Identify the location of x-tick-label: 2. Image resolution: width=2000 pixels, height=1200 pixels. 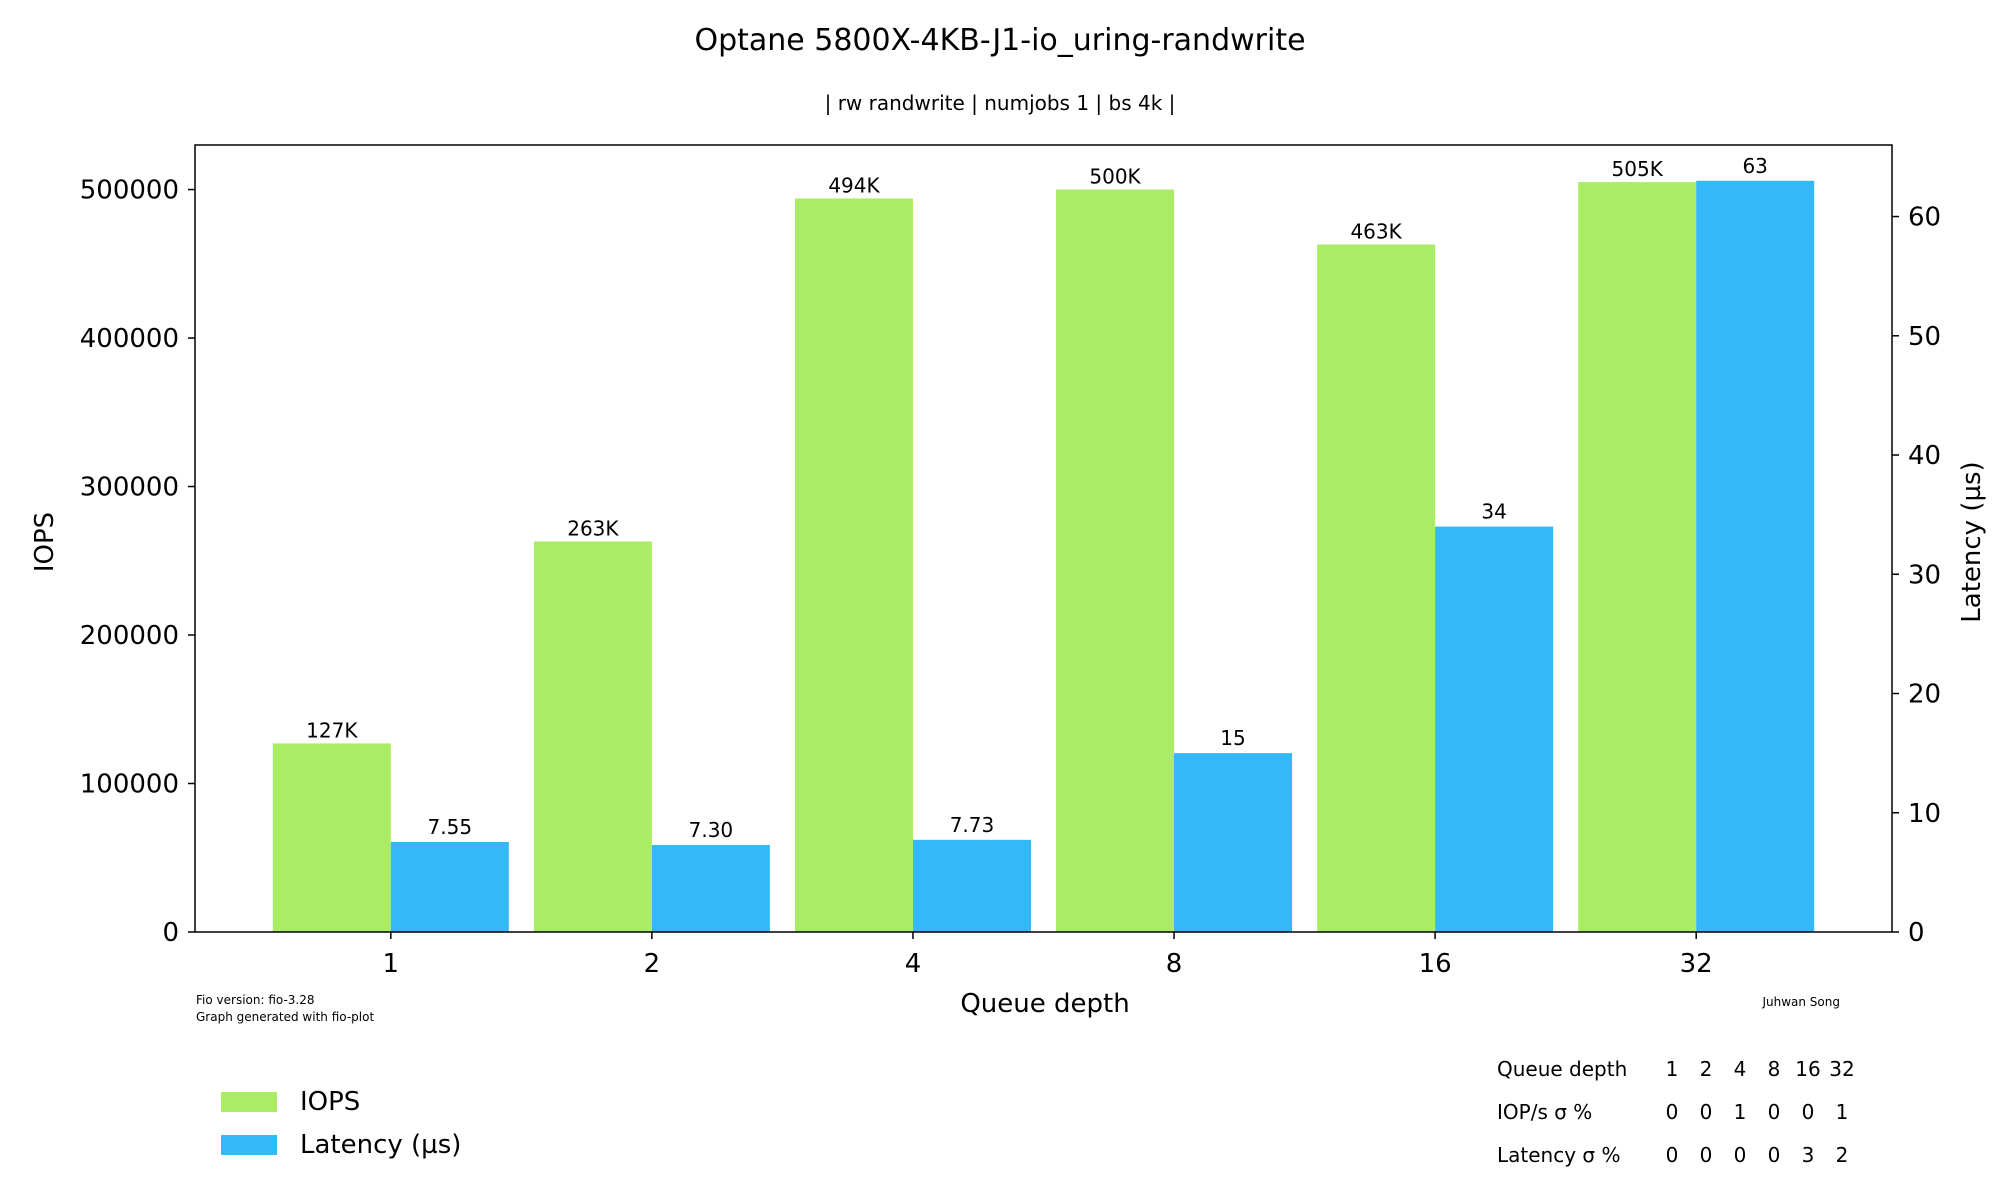
(652, 964).